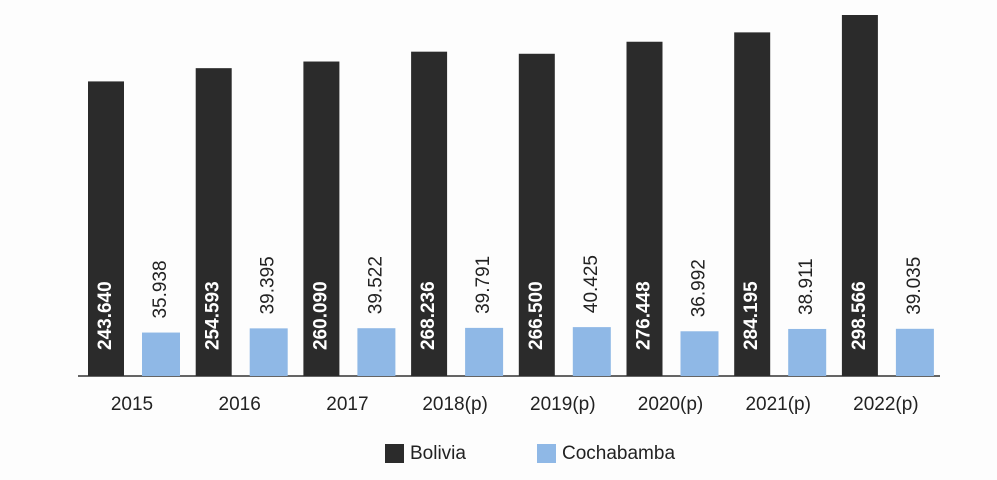 This screenshot has height=480, width=997. What do you see at coordinates (213, 315) in the screenshot?
I see `value-label: 254.593` at bounding box center [213, 315].